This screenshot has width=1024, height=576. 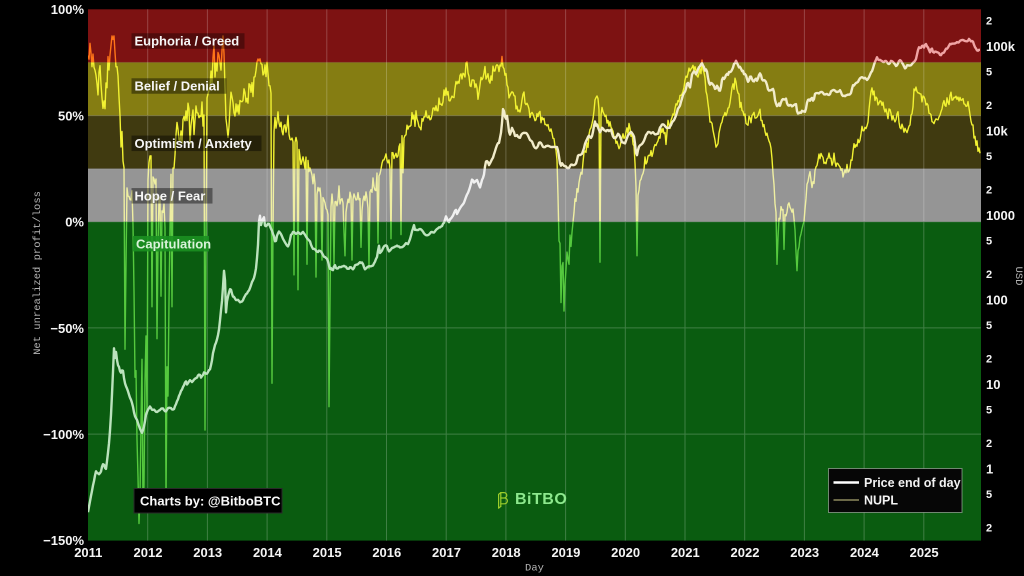 I want to click on svg-text: 100k, so click(x=1001, y=46).